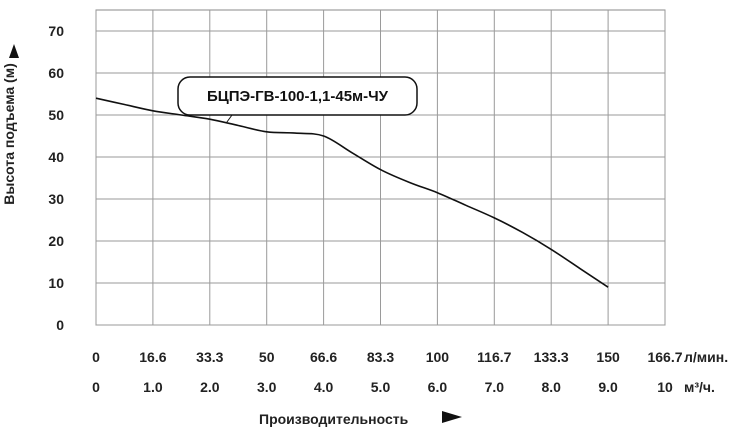 The image size is (750, 429). What do you see at coordinates (699, 387) in the screenshot?
I see `x-unit-label: м³/ч.` at bounding box center [699, 387].